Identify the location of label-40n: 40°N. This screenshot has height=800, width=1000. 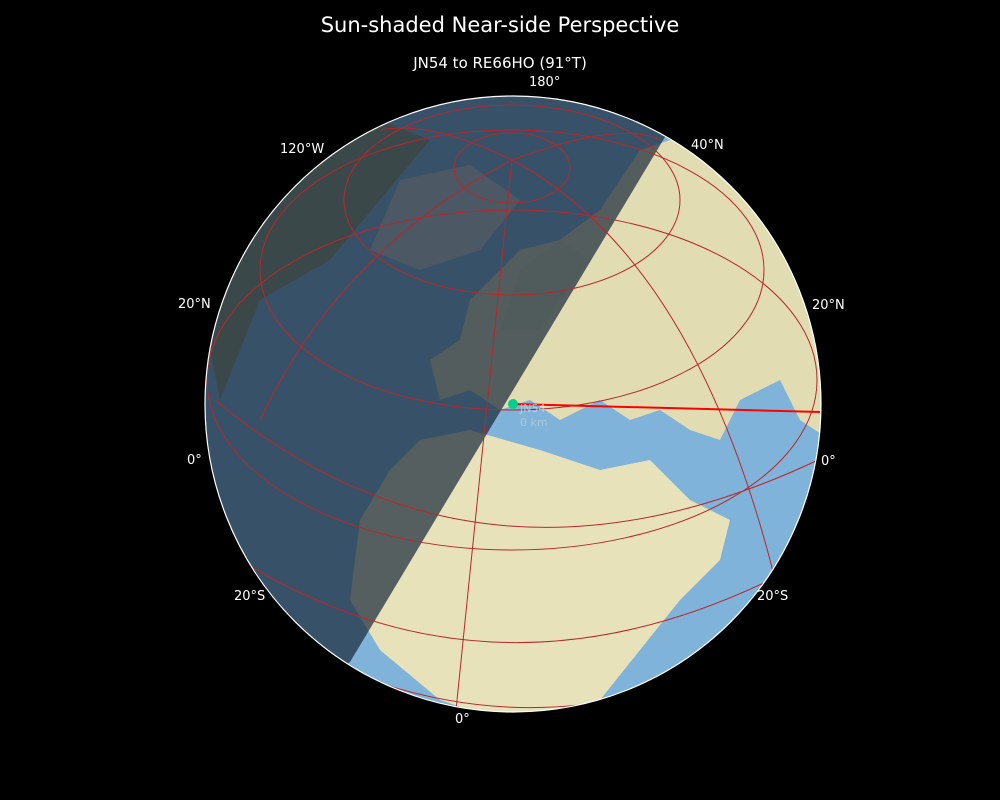
(707, 145).